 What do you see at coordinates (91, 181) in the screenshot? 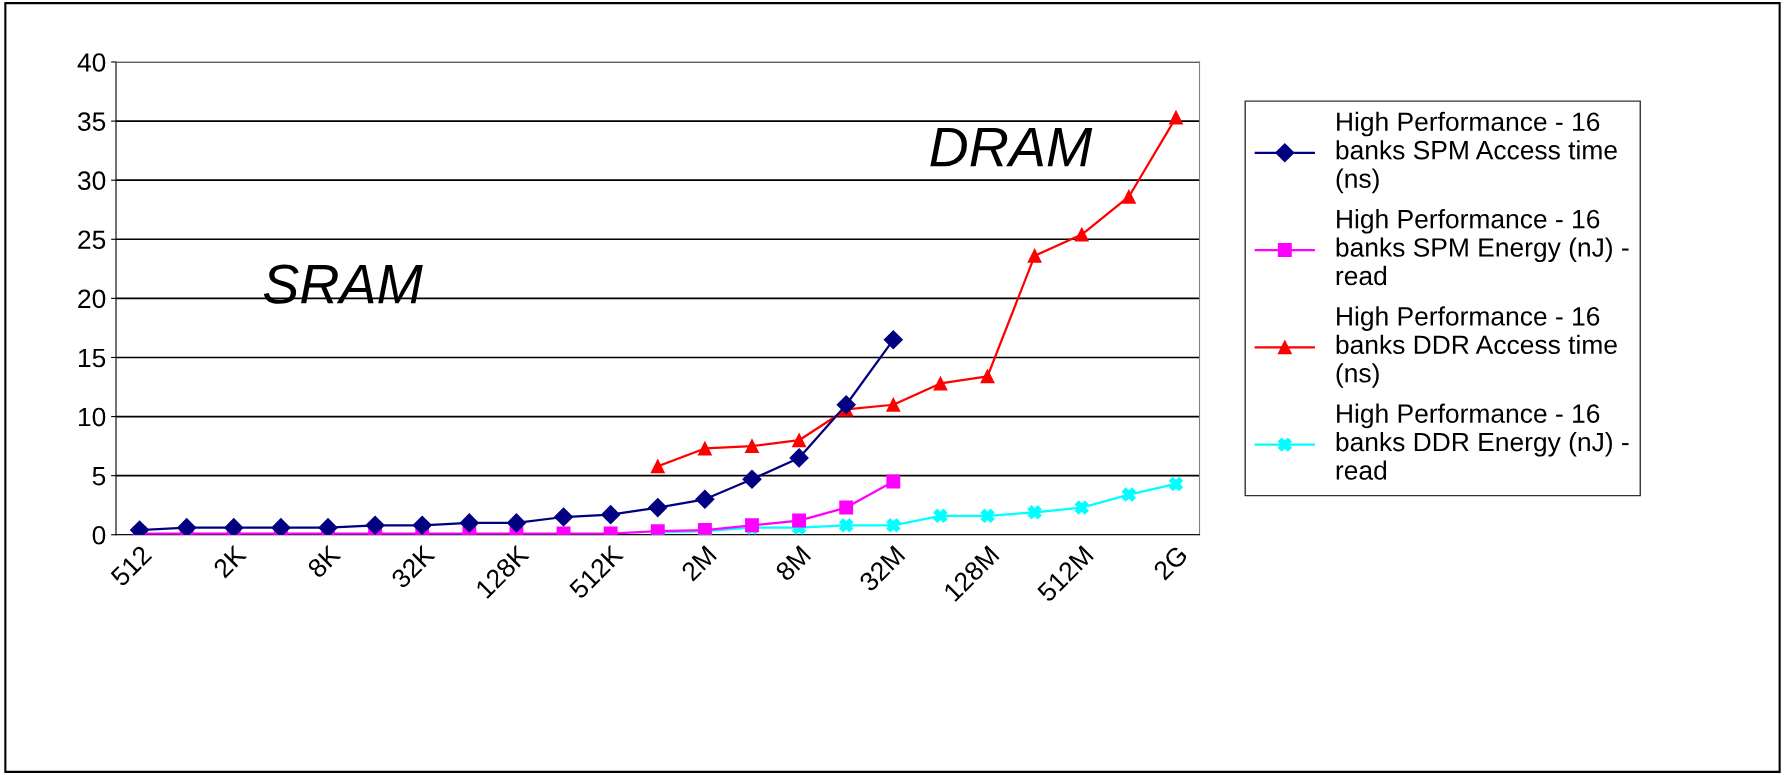
I see `y-tick-label: 30` at bounding box center [91, 181].